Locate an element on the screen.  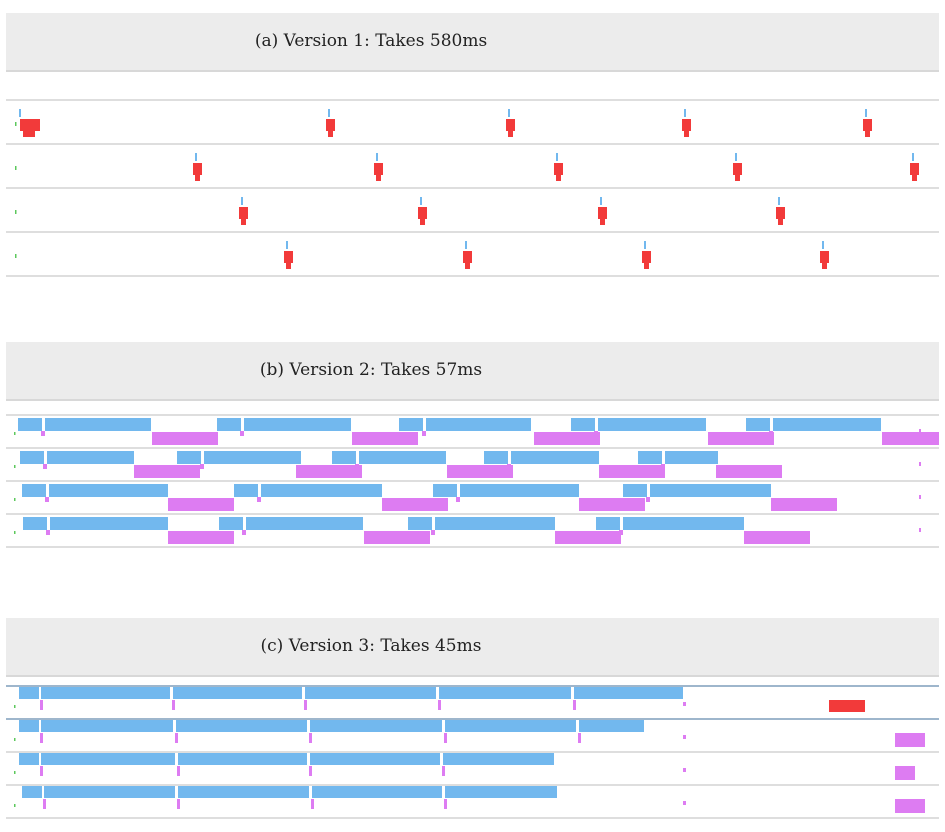
panel-header: (a) Version 1: Takes 580ms is located at coordinates (472, 42).